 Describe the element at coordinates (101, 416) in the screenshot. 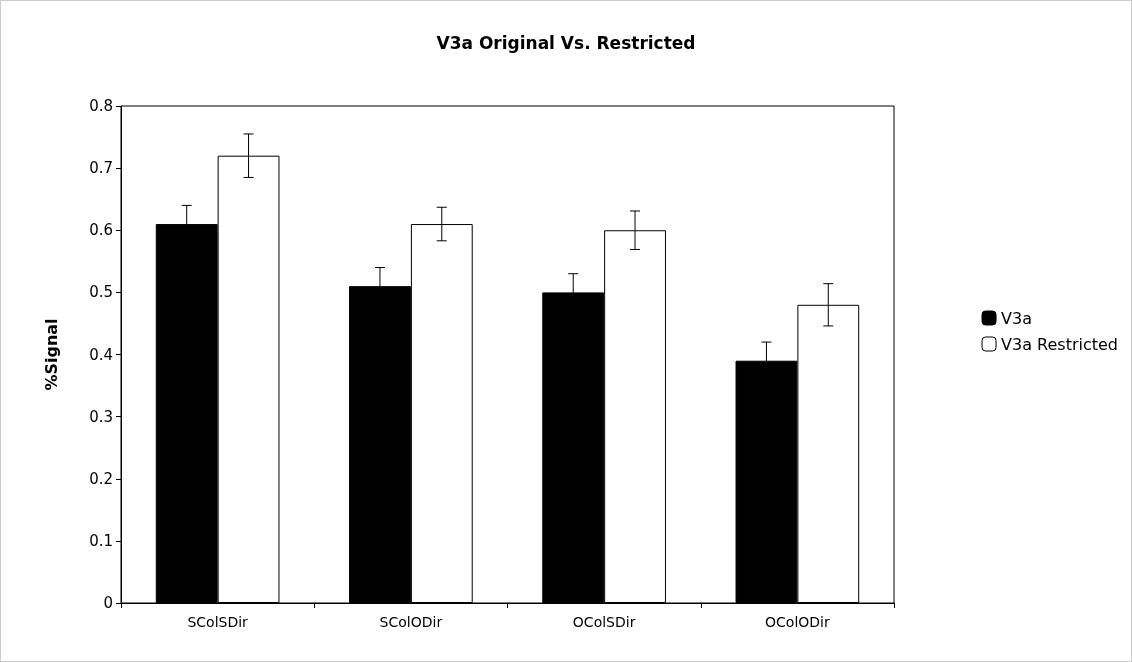

I see `y-tick-label: 0.3` at that location.